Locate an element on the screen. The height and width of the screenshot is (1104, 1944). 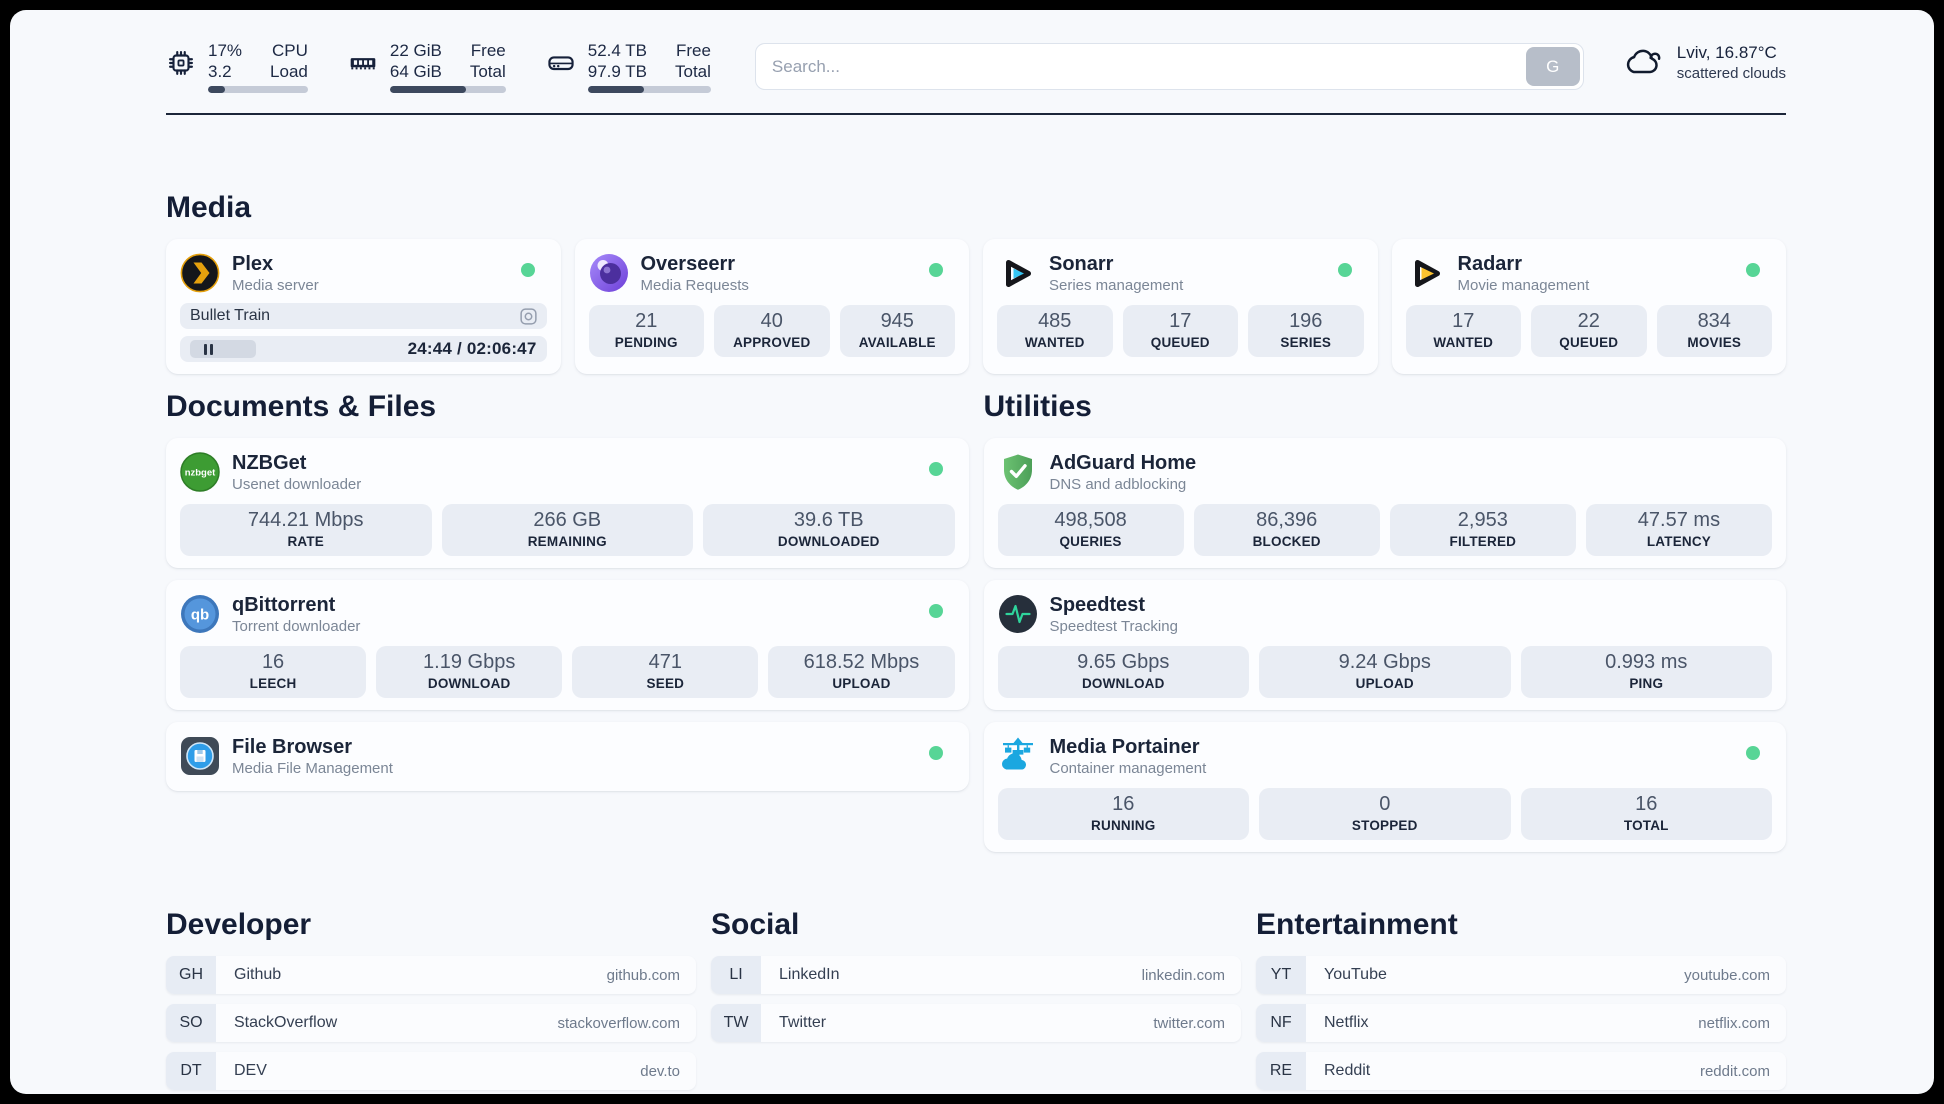
memory-total-label: Total is located at coordinates (487, 71).